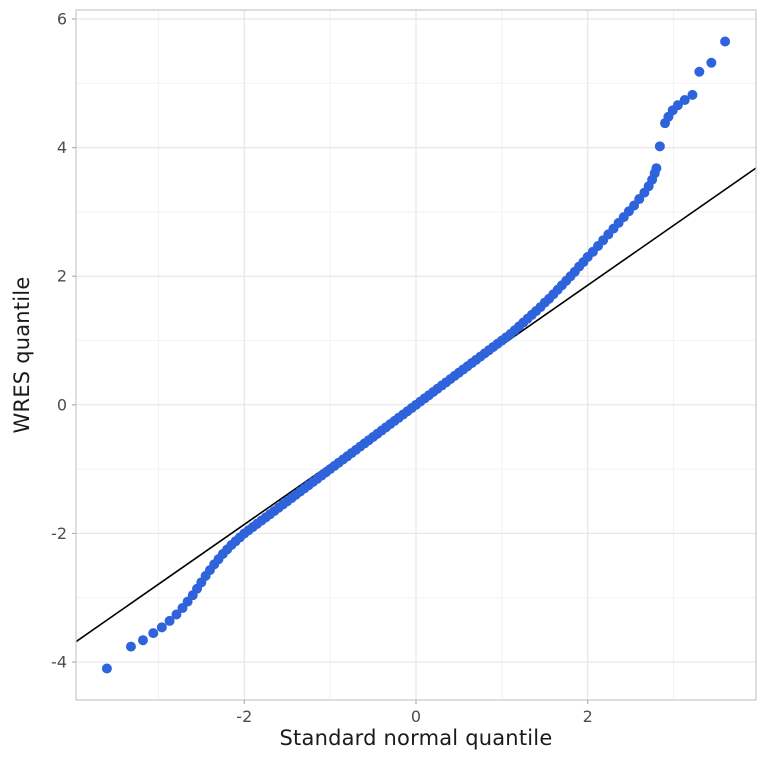 This screenshot has height=768, width=768. What do you see at coordinates (588, 716) in the screenshot?
I see `x-tick-label: 2` at bounding box center [588, 716].